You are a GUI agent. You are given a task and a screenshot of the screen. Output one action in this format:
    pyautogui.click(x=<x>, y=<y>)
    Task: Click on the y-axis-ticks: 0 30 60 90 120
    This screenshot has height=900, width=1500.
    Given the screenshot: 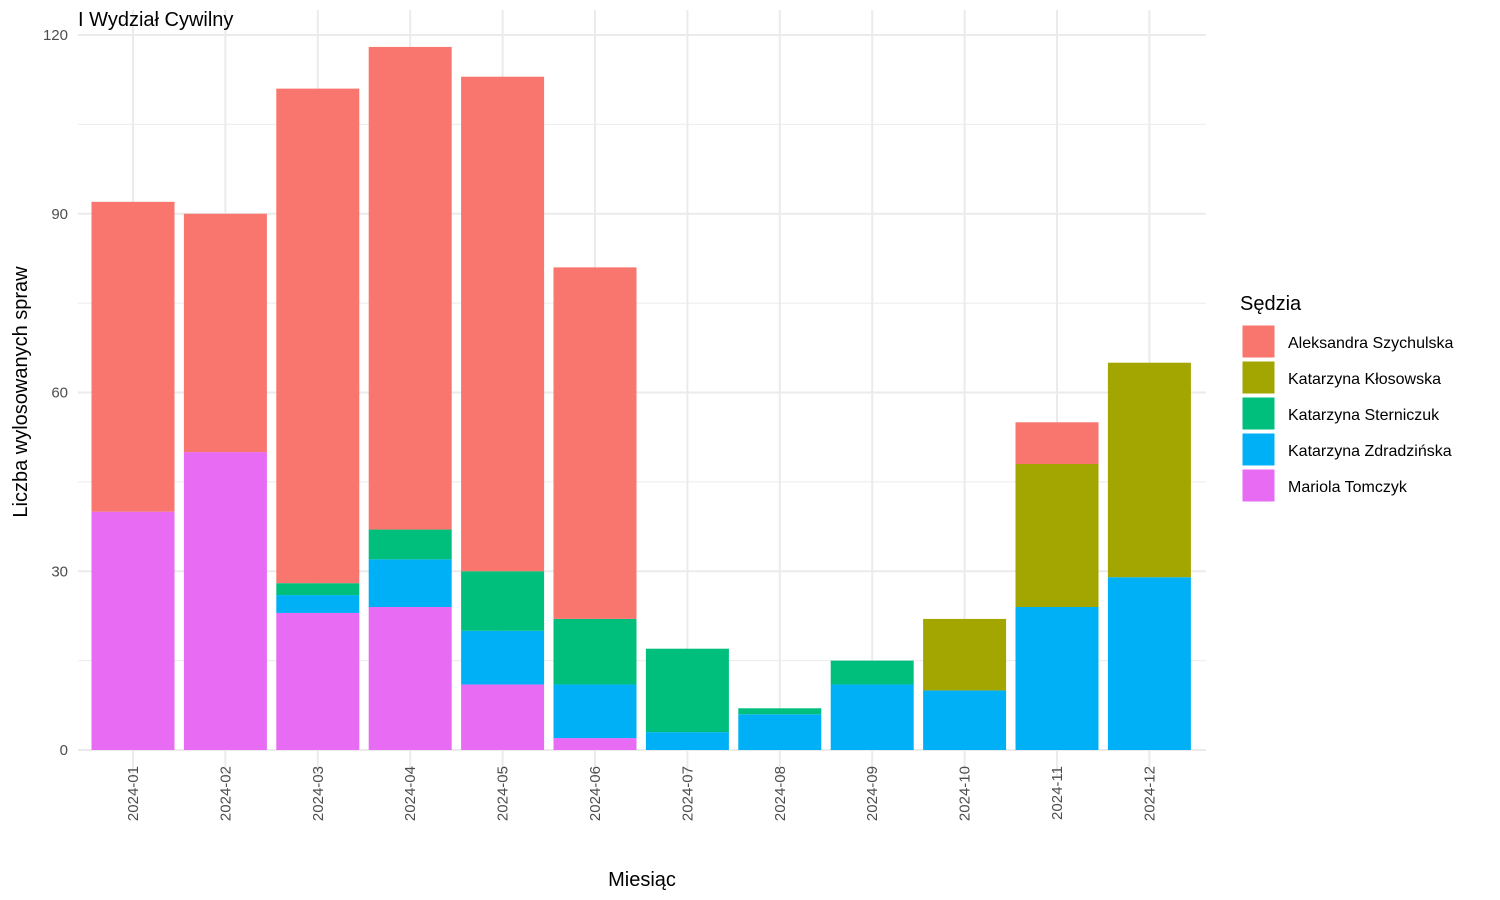 What is the action you would take?
    pyautogui.click(x=55, y=393)
    